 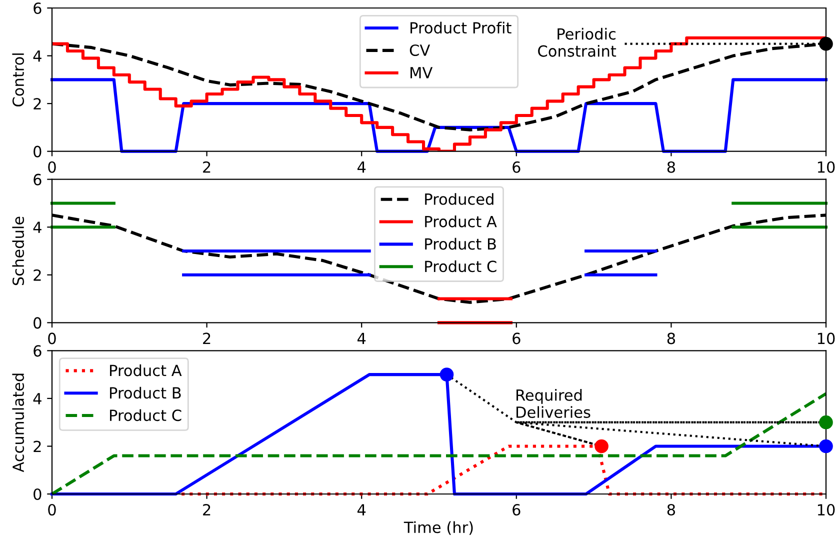 I want to click on y-axis-title: Schedule, so click(x=18, y=251).